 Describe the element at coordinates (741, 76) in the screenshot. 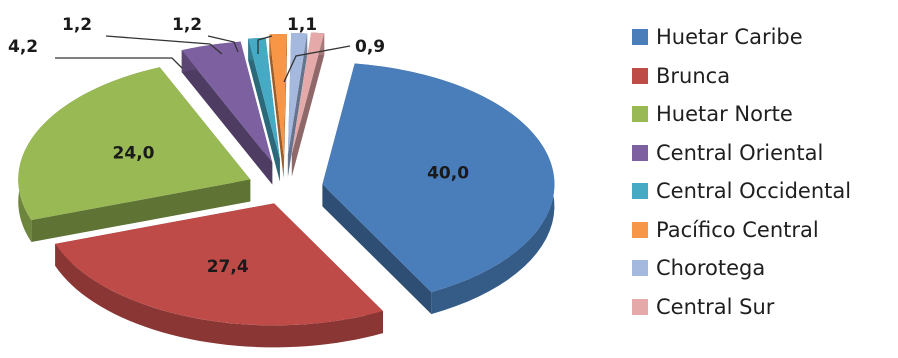

I see `legend-item-brunca: Brunca` at that location.